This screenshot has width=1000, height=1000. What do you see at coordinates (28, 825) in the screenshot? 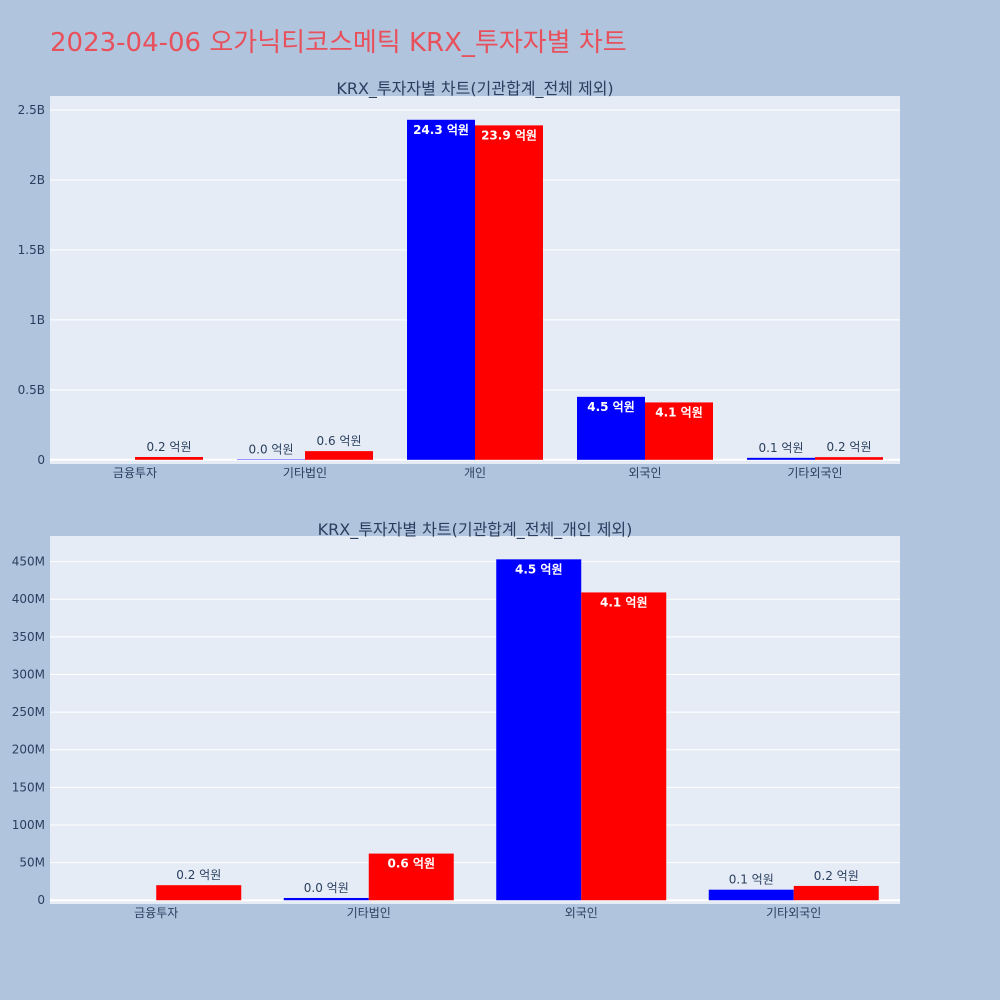
I see `y-tick-label: 100M` at bounding box center [28, 825].